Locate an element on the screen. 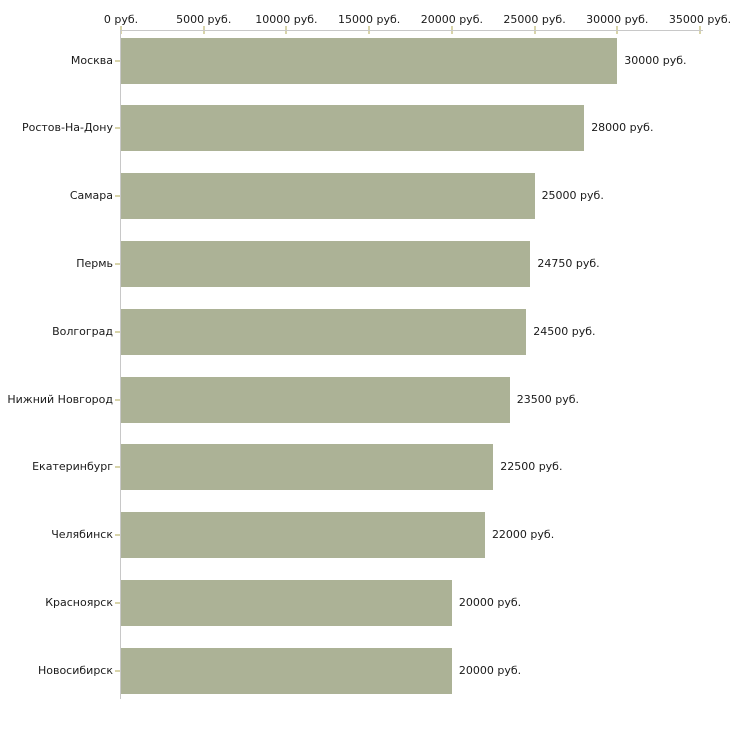  x-tick-label: 20000 руб. is located at coordinates (451, 19).